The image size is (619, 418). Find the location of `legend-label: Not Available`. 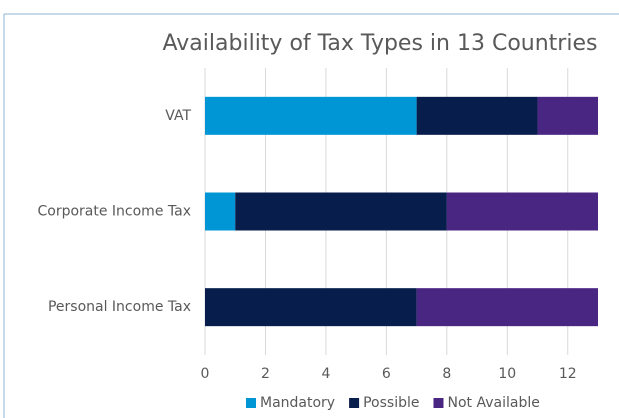

legend-label: Not Available is located at coordinates (493, 403).